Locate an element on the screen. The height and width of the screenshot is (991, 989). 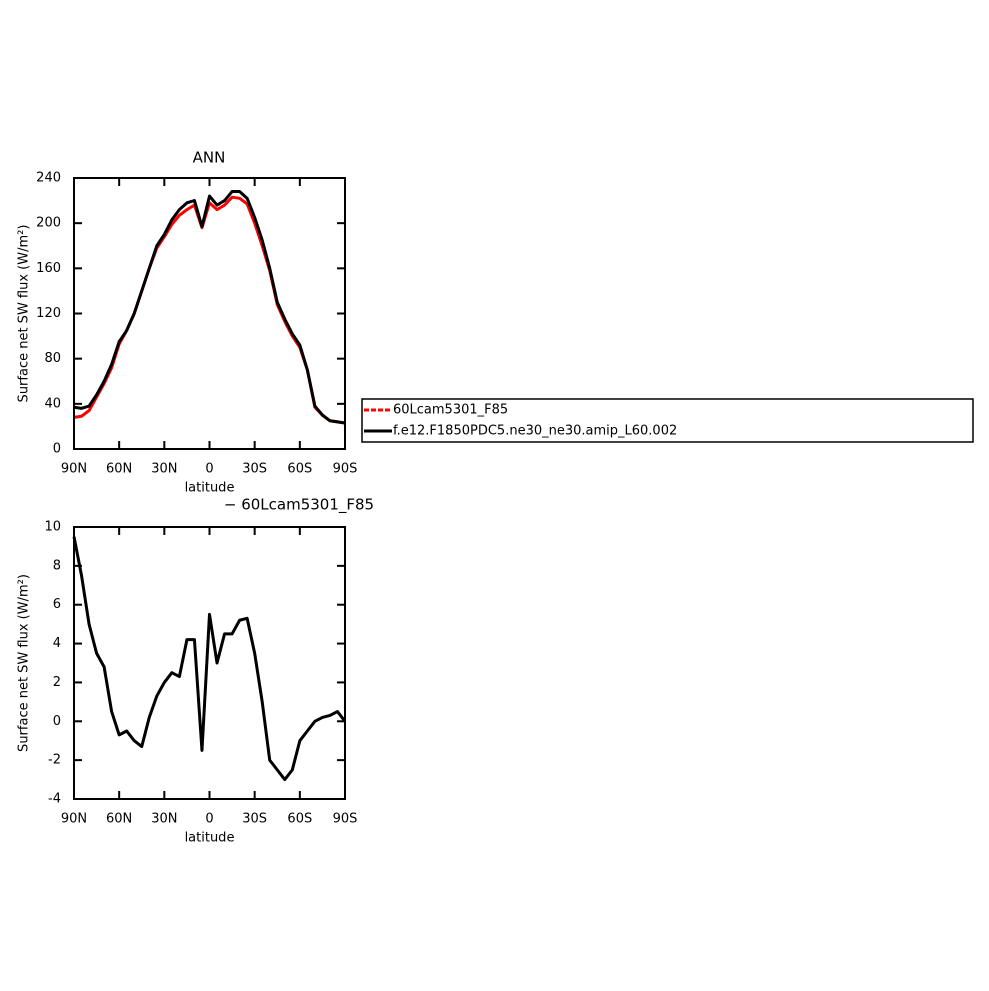
y-tick-label: 2 is located at coordinates (57, 682).